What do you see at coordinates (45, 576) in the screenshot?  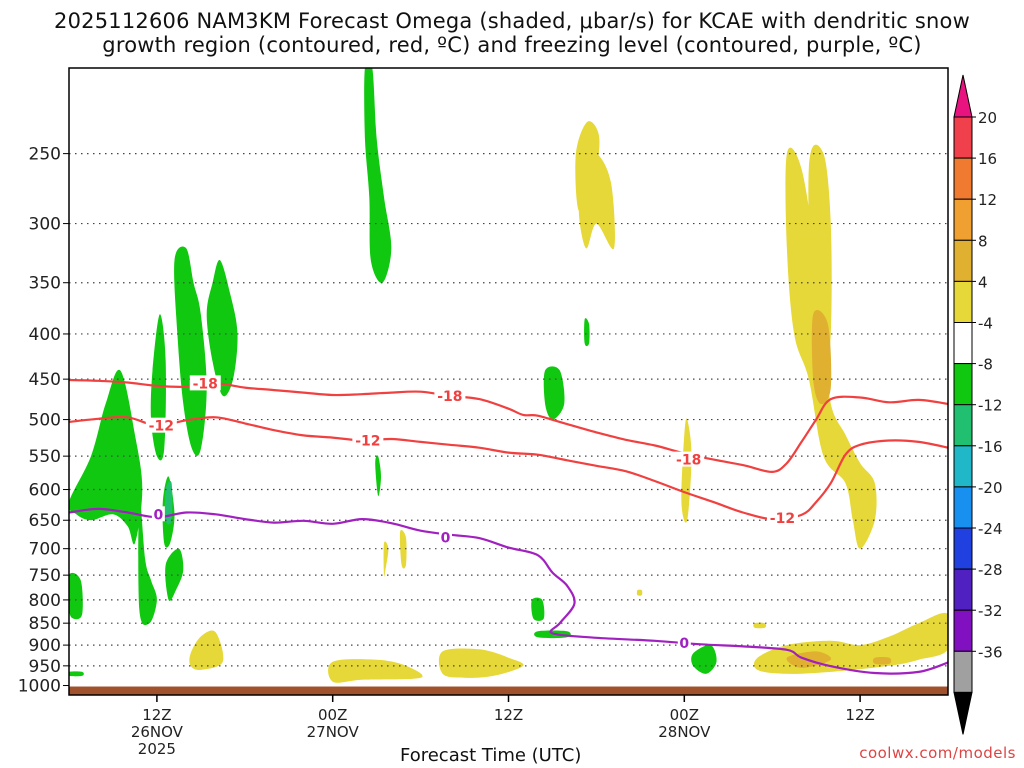 I see `ytick-label-750: 750` at bounding box center [45, 576].